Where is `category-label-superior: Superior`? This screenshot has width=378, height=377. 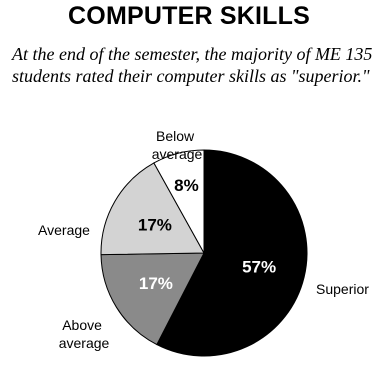 category-label-superior: Superior is located at coordinates (342, 289).